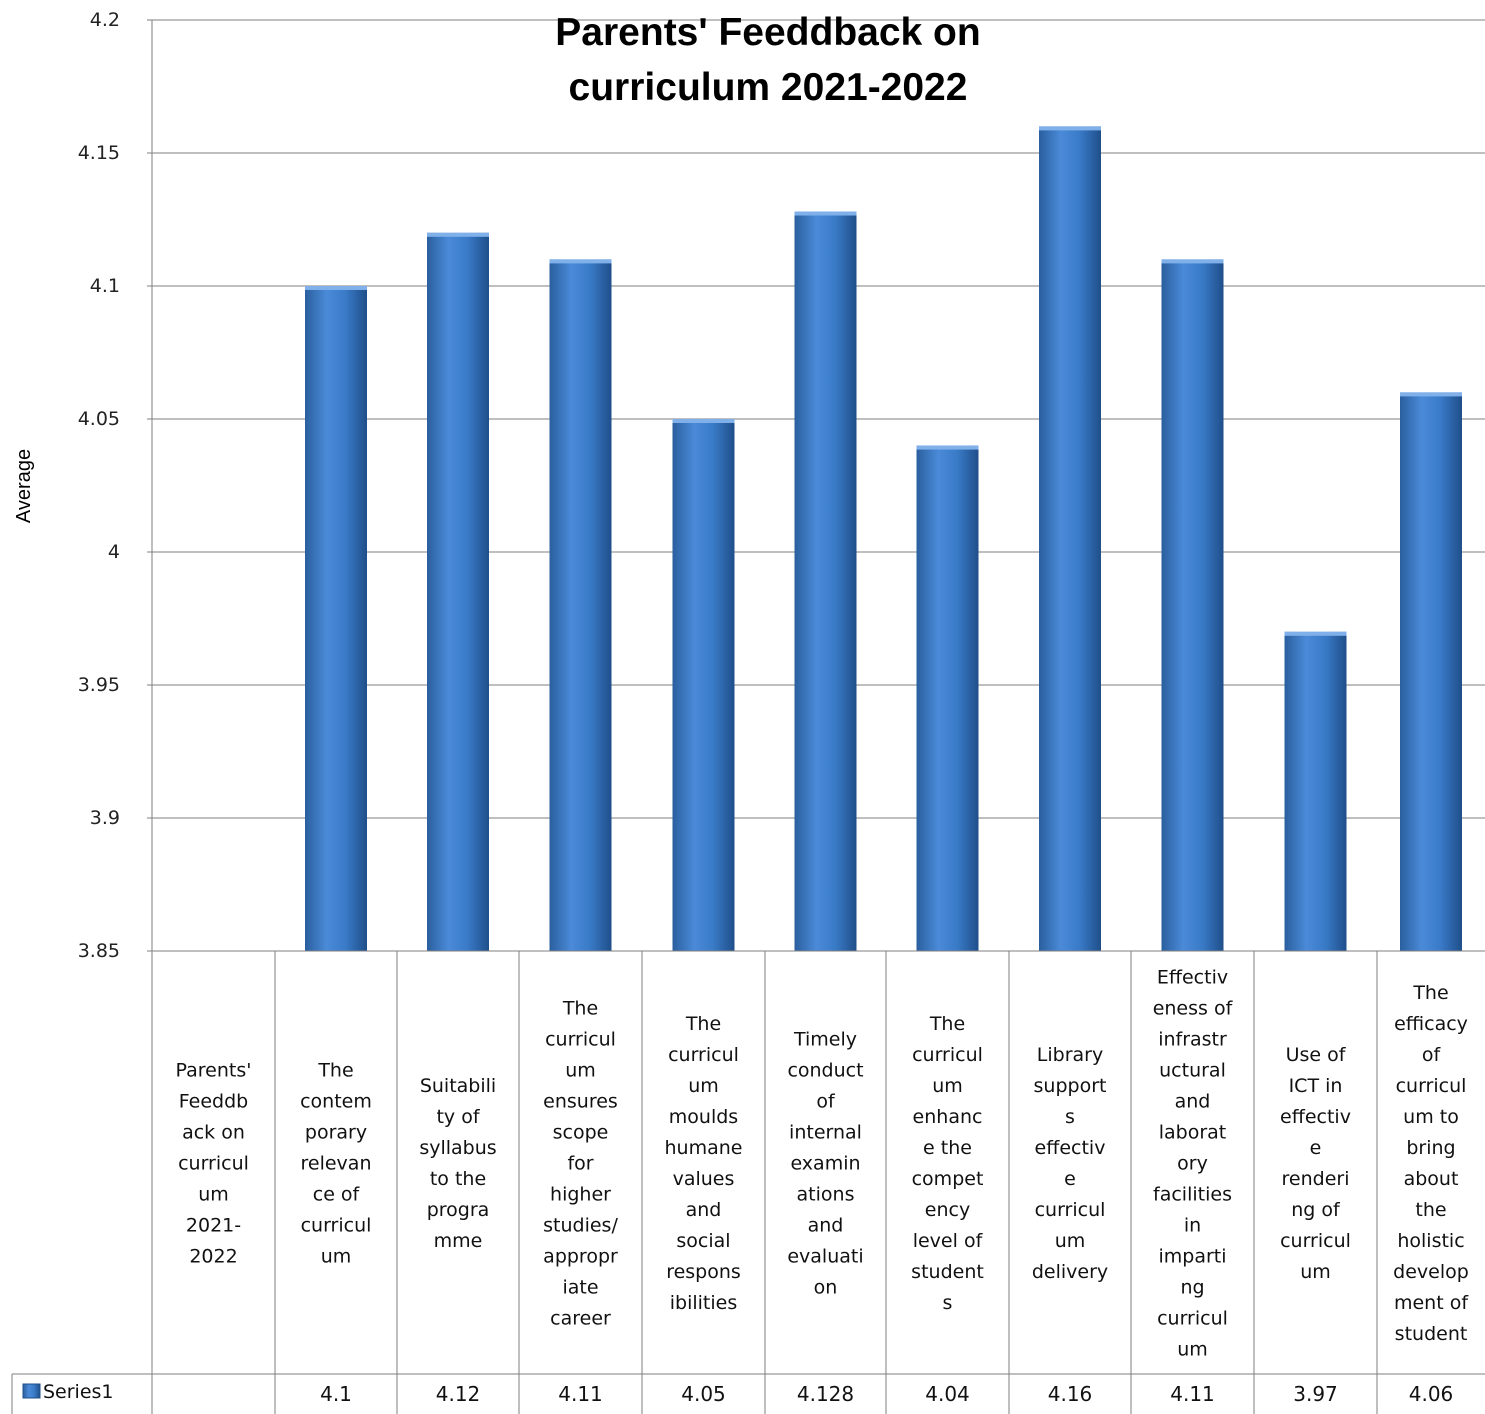 Image resolution: width=1485 pixels, height=1414 pixels. I want to click on y-tick-label: 4.2, so click(105, 20).